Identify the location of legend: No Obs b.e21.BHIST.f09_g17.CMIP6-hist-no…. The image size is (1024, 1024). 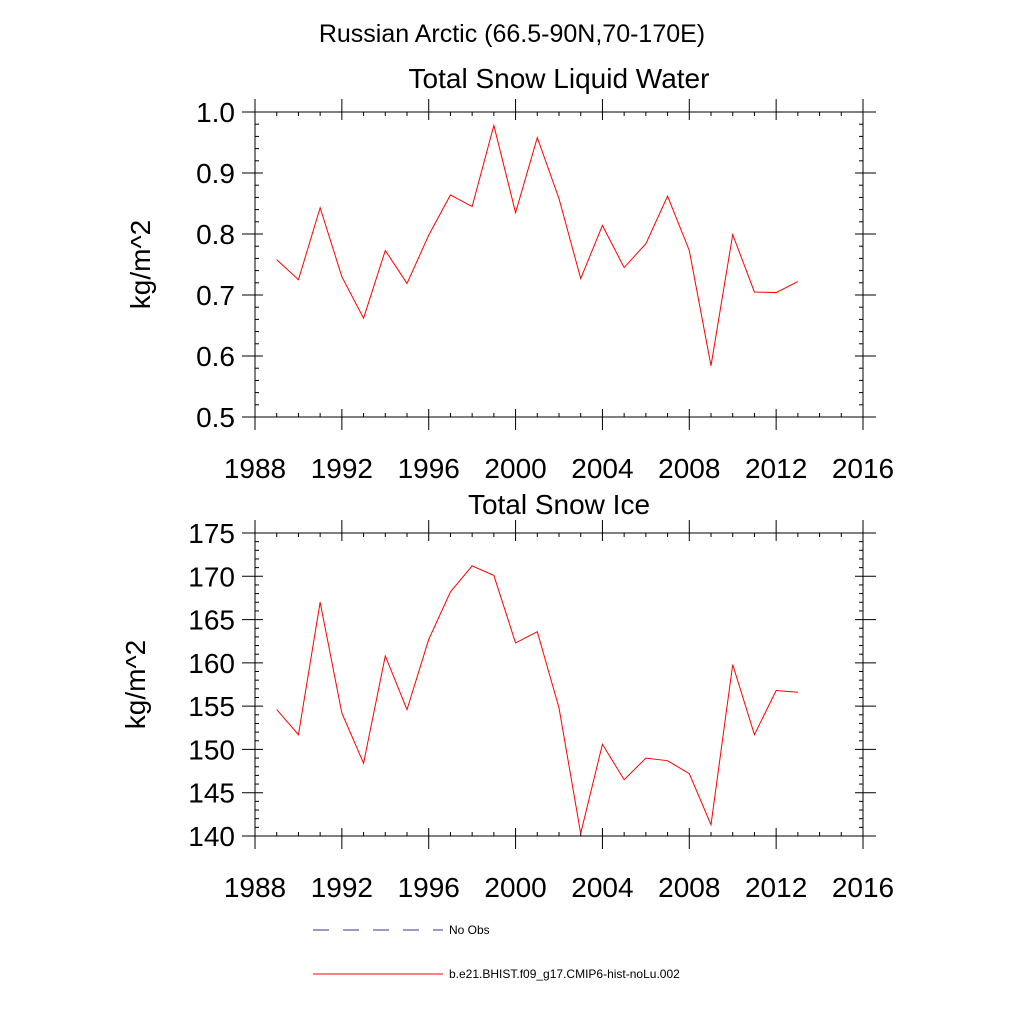
(496, 952).